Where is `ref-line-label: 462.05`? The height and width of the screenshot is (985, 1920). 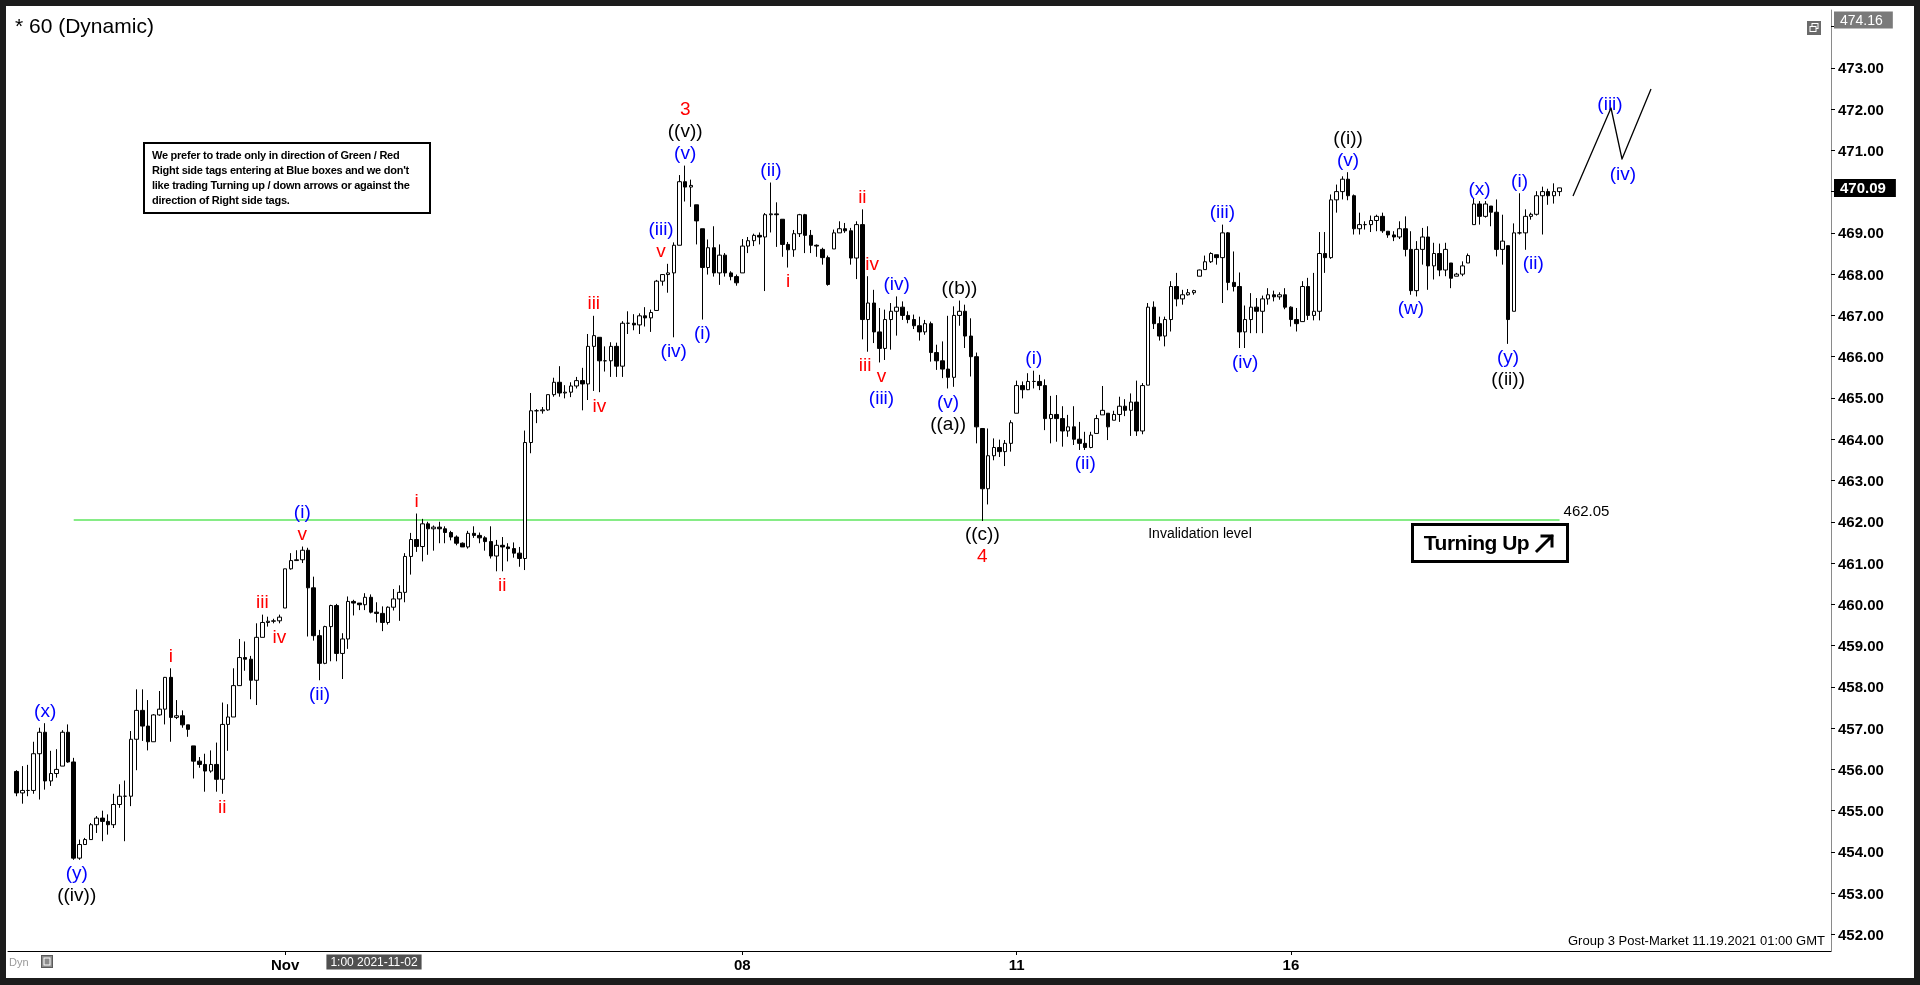 ref-line-label: 462.05 is located at coordinates (1586, 511).